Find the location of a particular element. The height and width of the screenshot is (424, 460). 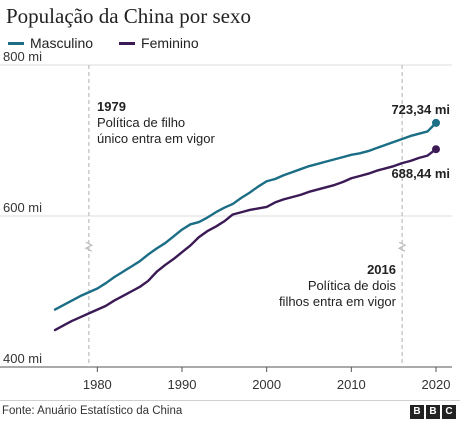

bbc-logo-letter-2: B is located at coordinates (433, 412).